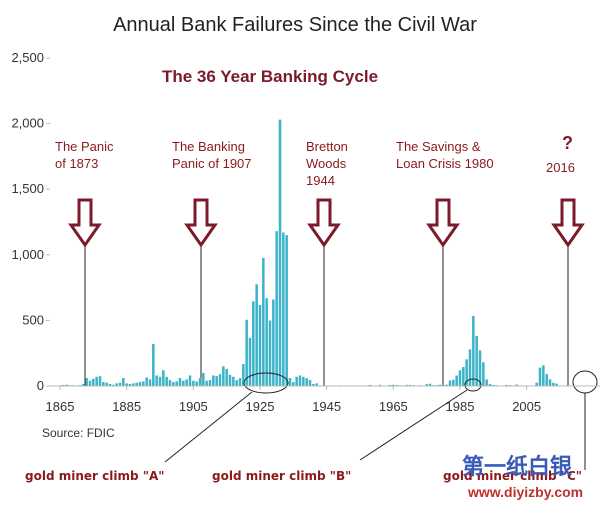  I want to click on x-tick-label: 1985, so click(460, 406).